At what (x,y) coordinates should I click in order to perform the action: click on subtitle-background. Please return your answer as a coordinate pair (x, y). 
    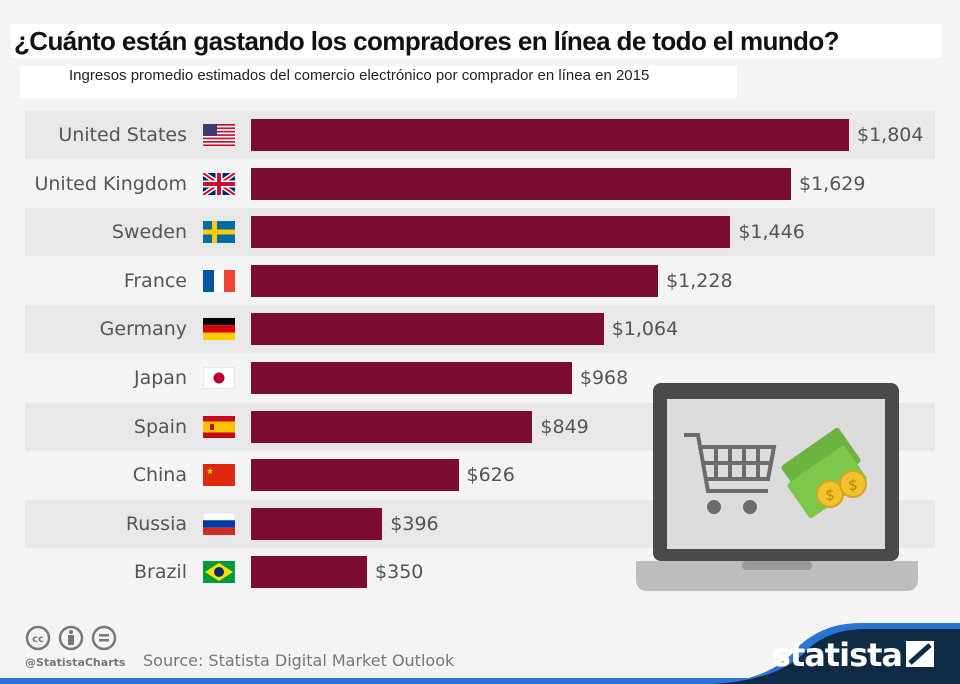
    Looking at the image, I should click on (378, 82).